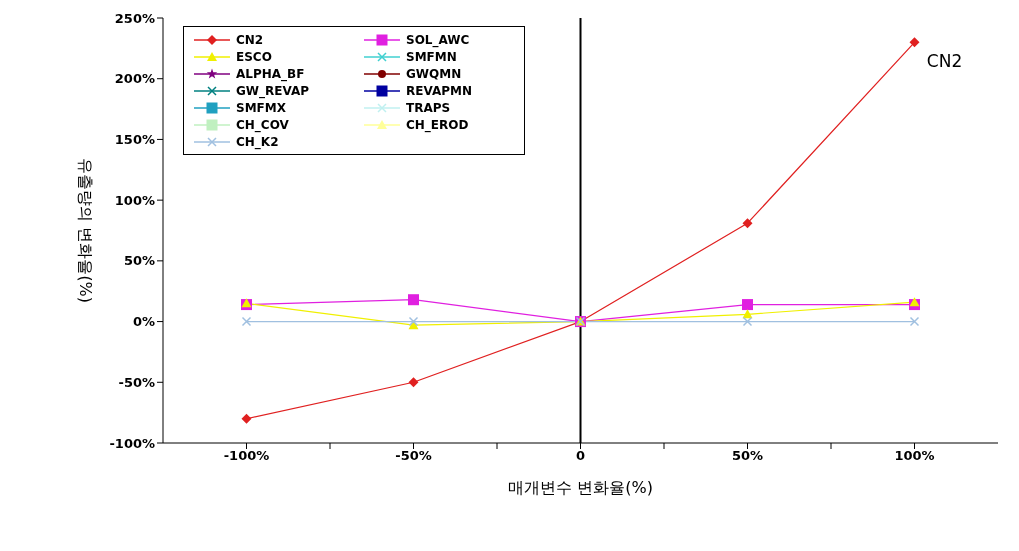 Image resolution: width=1019 pixels, height=551 pixels. Describe the element at coordinates (580, 487) in the screenshot. I see `x-axis-title: 매개변수 변화율(%)` at that location.